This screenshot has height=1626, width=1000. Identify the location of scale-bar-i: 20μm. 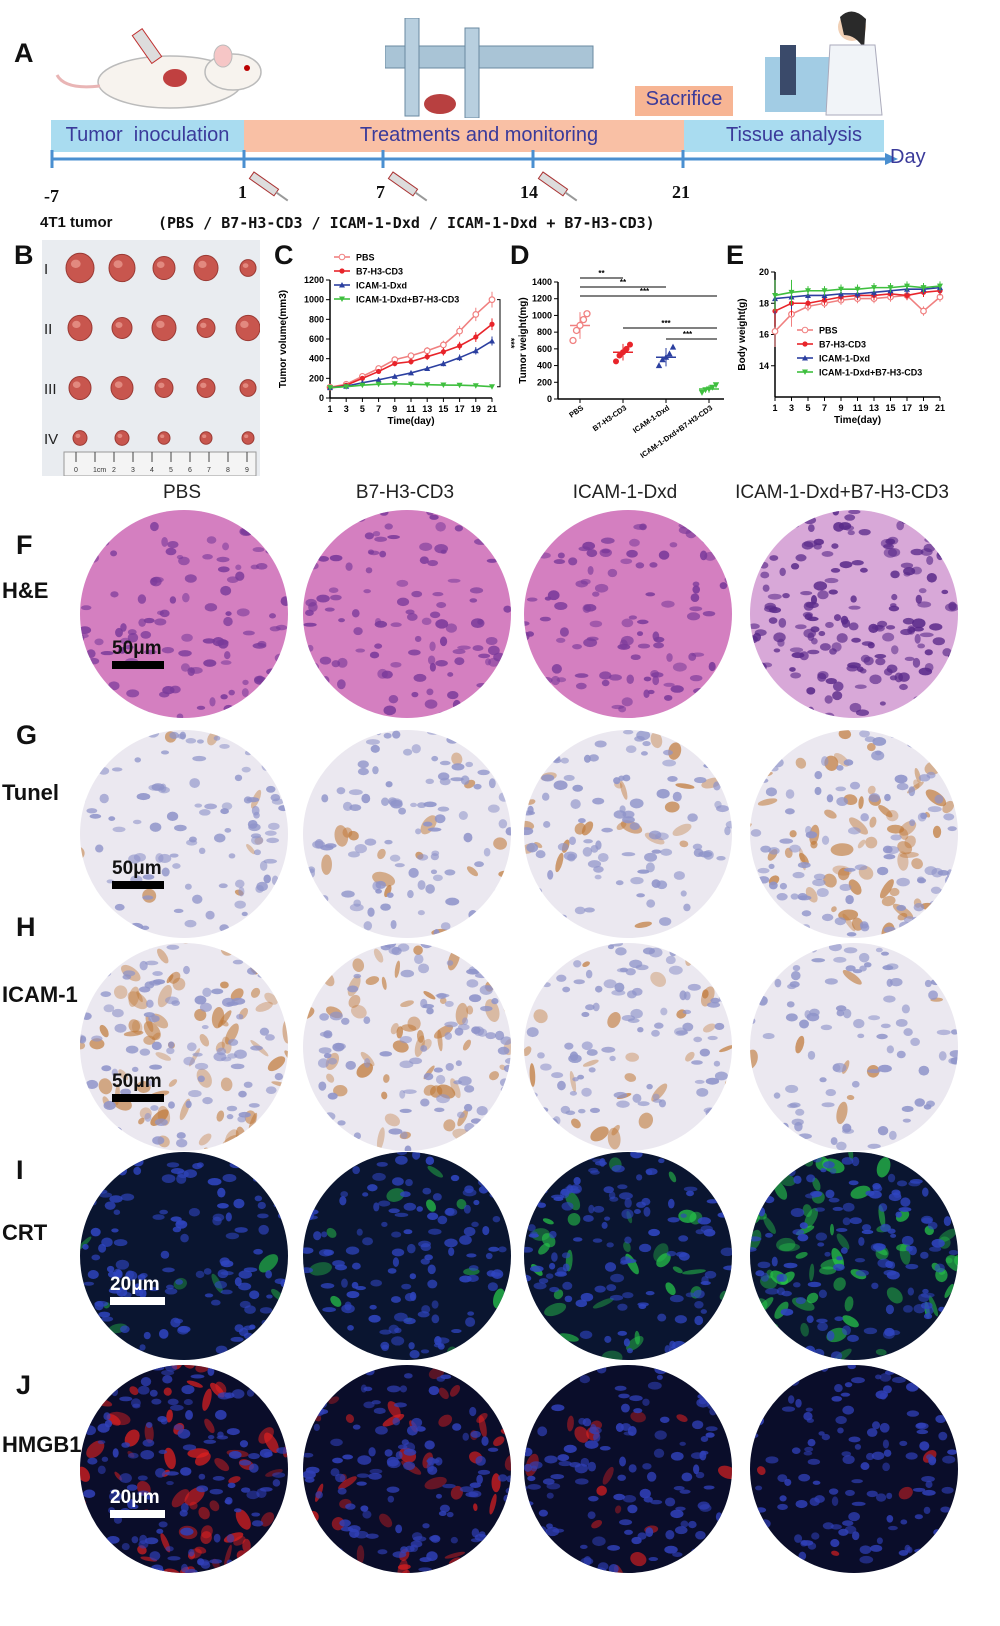
(137, 1289).